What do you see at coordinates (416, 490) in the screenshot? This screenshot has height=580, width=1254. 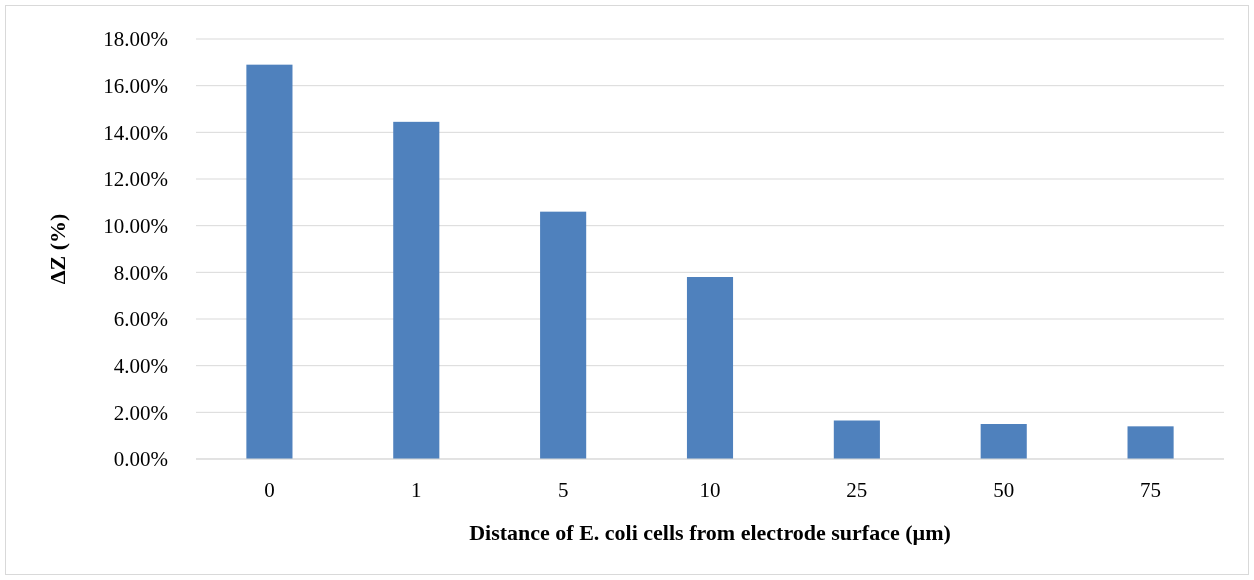 I see `x-tick-label: 1` at bounding box center [416, 490].